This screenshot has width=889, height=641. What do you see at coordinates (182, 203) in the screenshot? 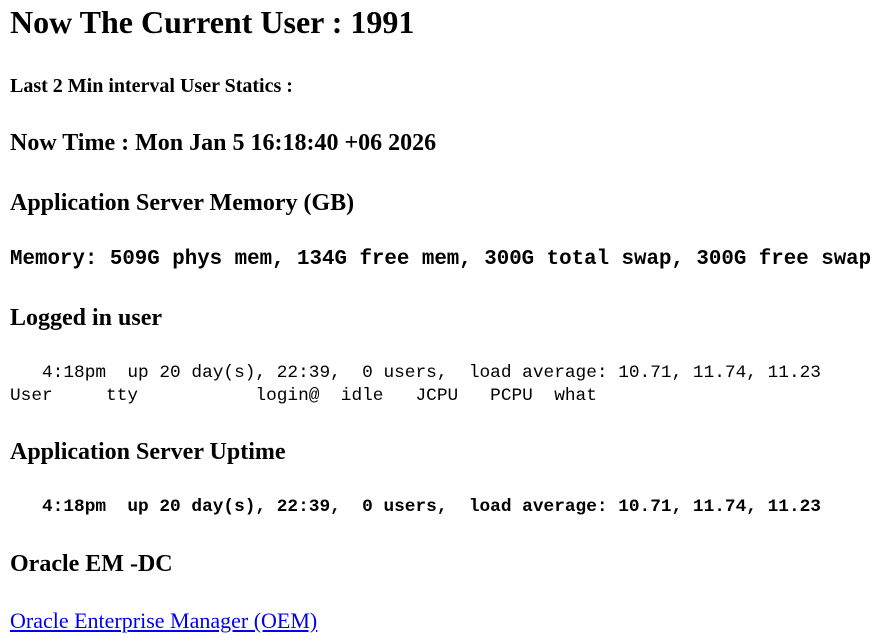
I see `memory-section-title: Application Server Memory (GB)` at bounding box center [182, 203].